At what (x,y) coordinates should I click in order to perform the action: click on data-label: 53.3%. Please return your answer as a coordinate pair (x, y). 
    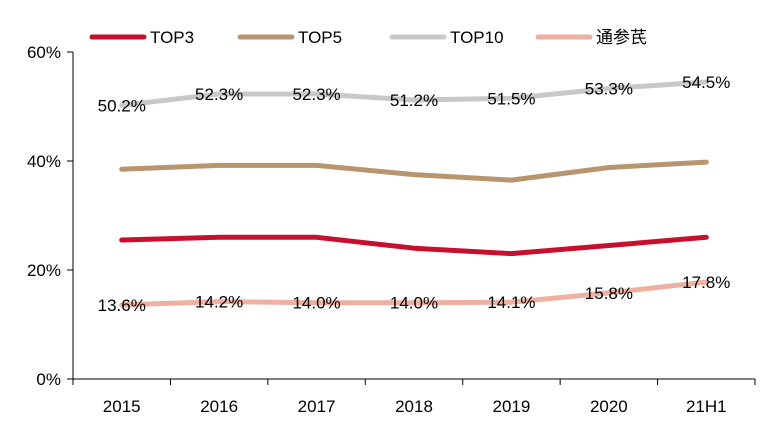
    Looking at the image, I should click on (609, 89).